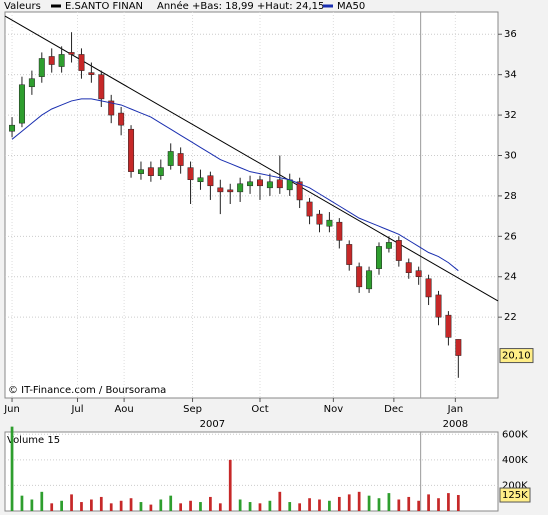 The width and height of the screenshot is (548, 515). Describe the element at coordinates (104, 6) in the screenshot. I see `legend-label: E.SANTO FINAN` at that location.